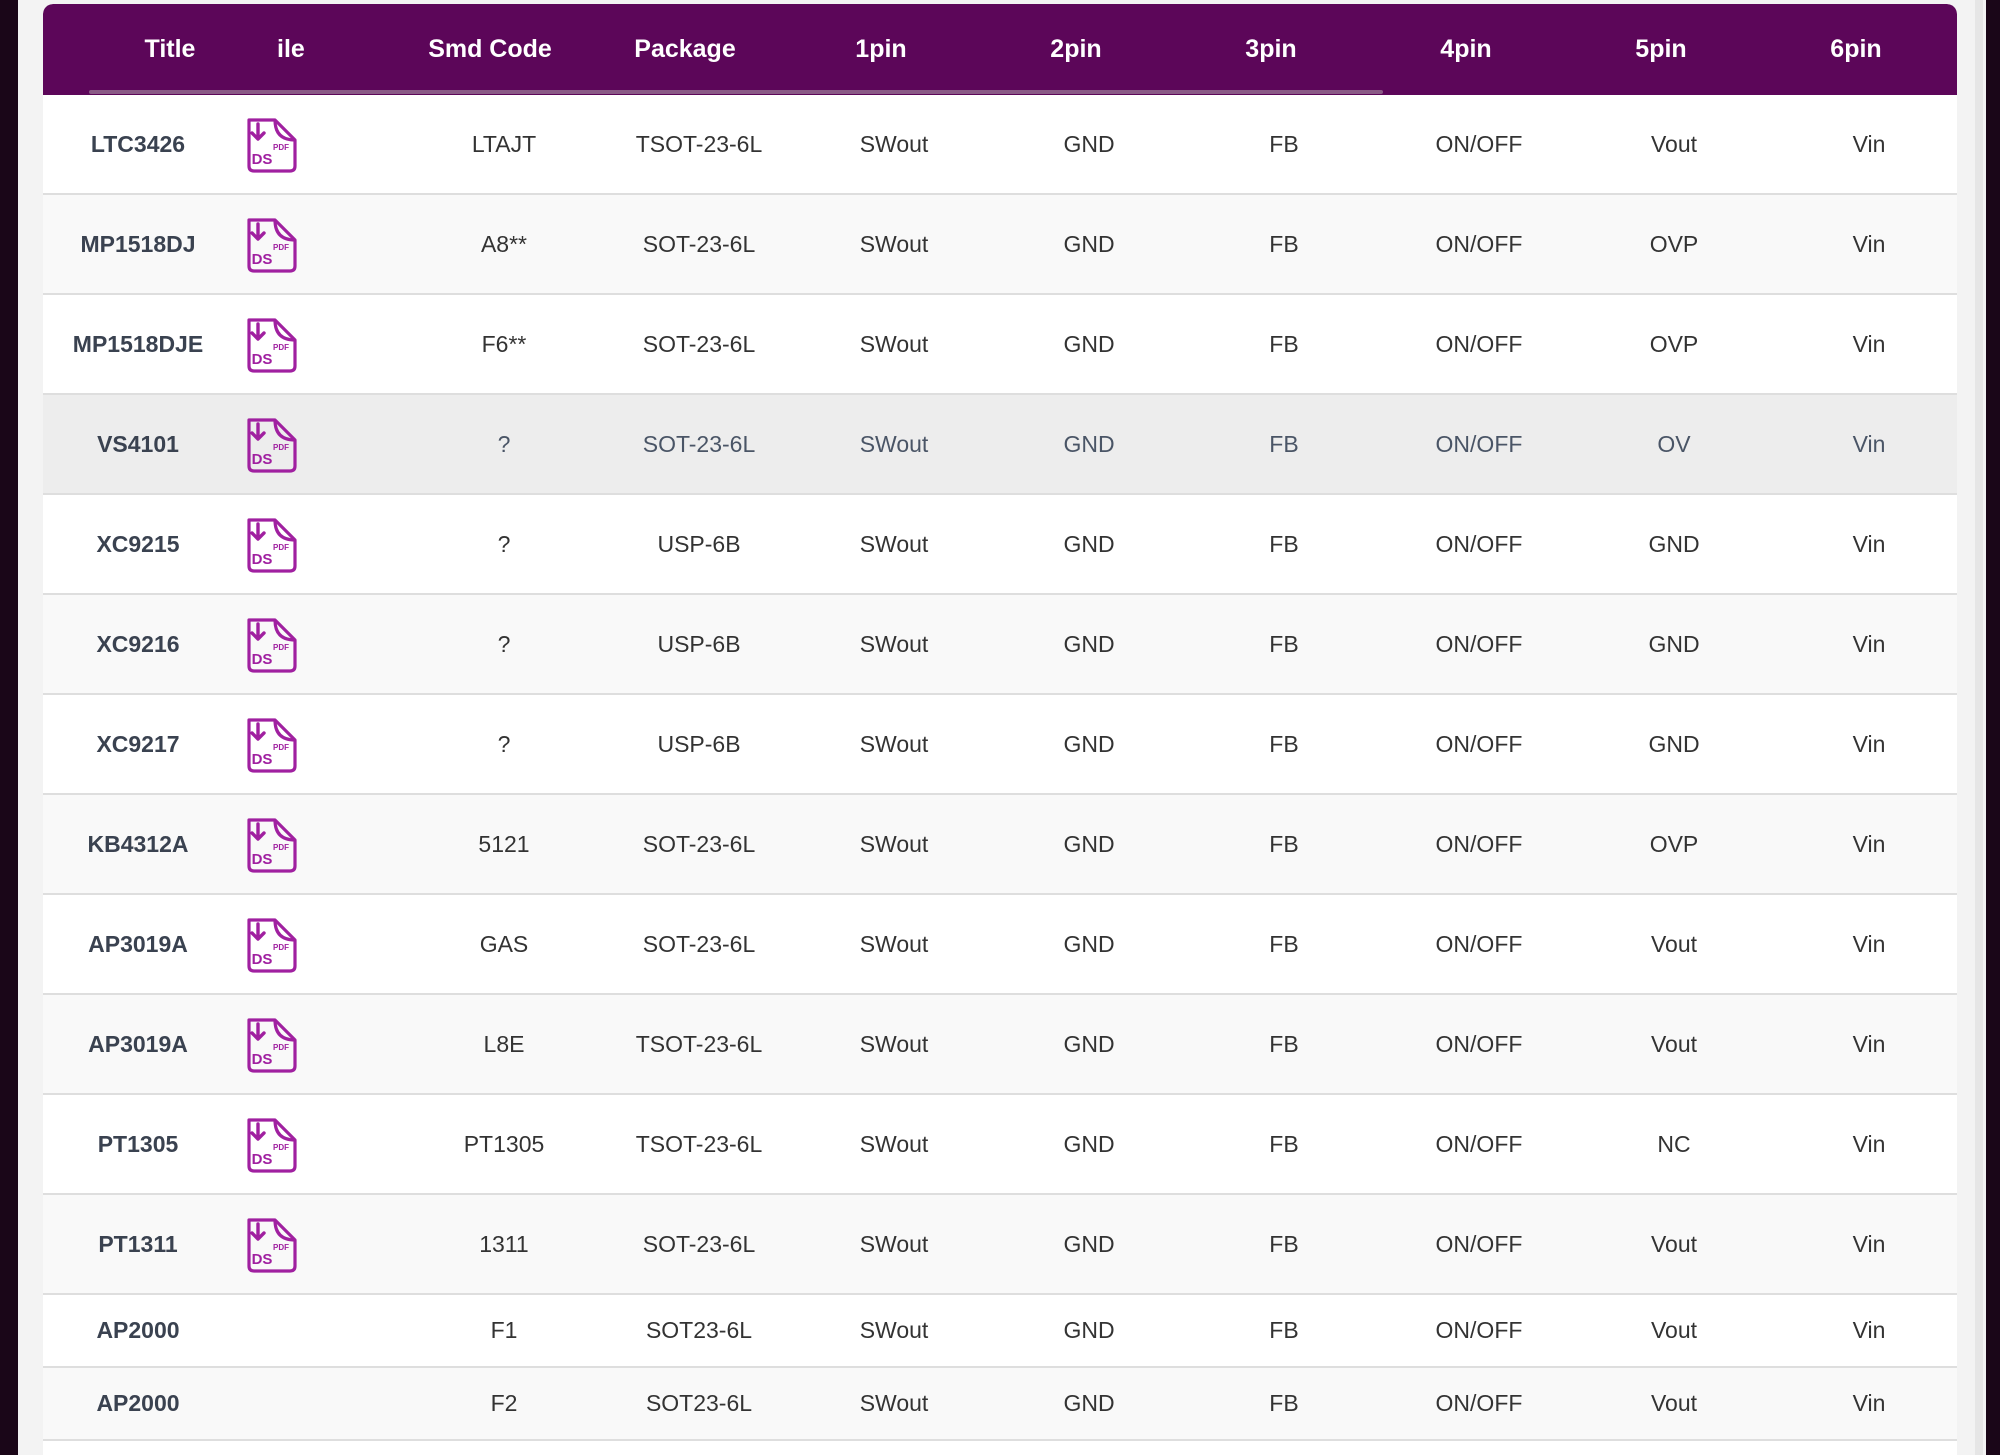  Describe the element at coordinates (1000, 745) in the screenshot. I see `table-row: XC9217? USP-6B SWout GND FB ON/OFF GND Vin PDF DS` at that location.